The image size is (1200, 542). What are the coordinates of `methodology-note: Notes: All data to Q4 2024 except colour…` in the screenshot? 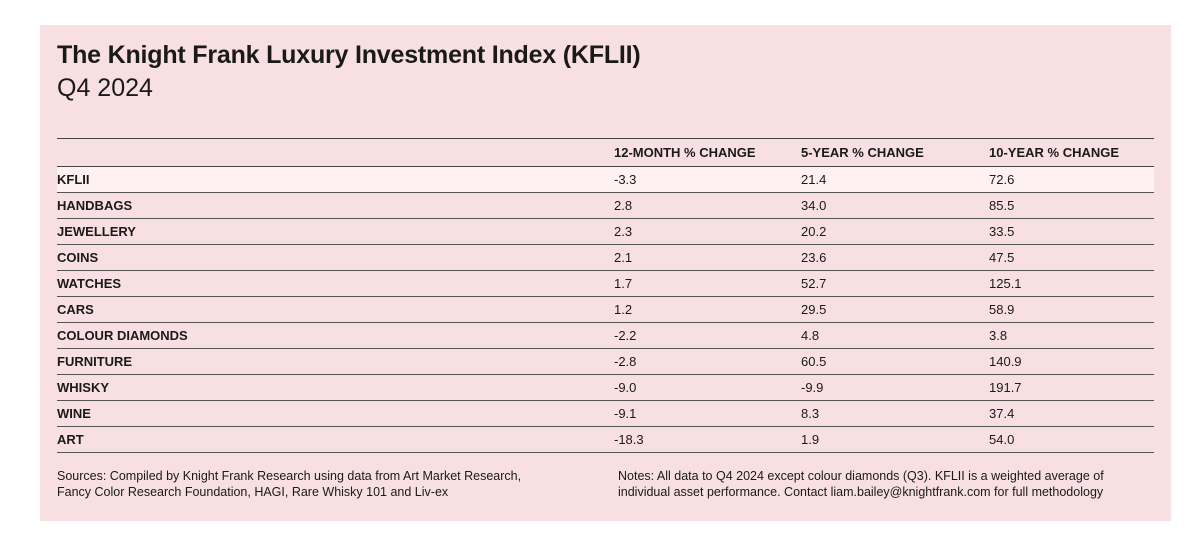 It's located at (888, 484).